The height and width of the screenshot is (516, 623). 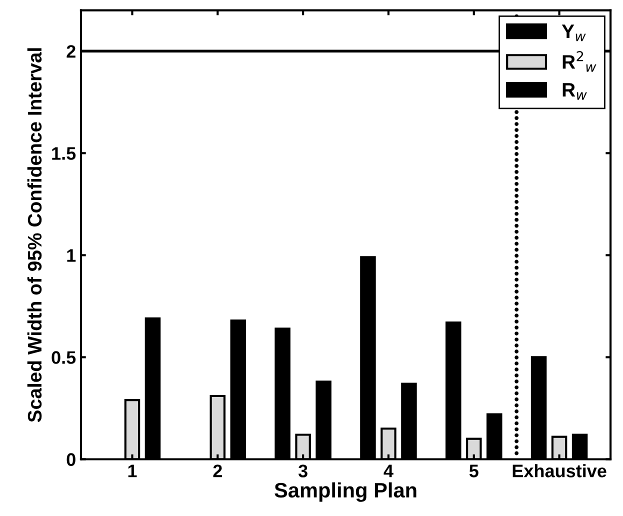 I want to click on y-tick-label: 1.5, so click(x=64, y=153).